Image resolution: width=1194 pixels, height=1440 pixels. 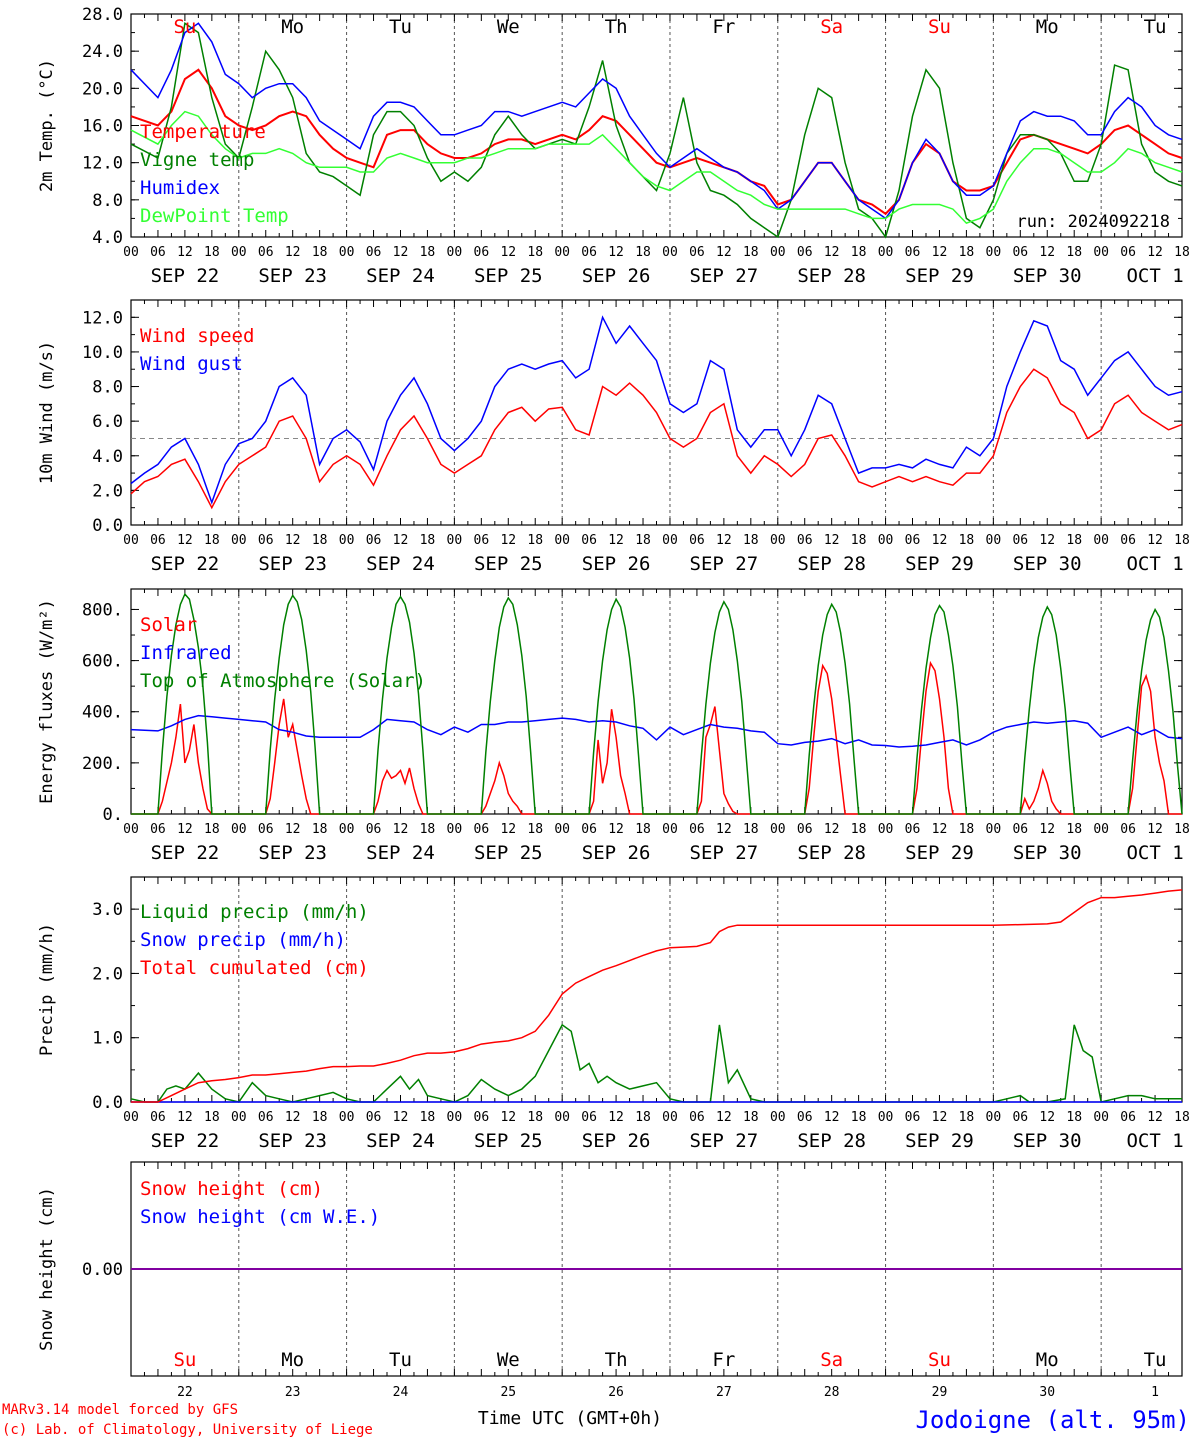 I want to click on day-abbrev-top: Sa, so click(x=831, y=27).